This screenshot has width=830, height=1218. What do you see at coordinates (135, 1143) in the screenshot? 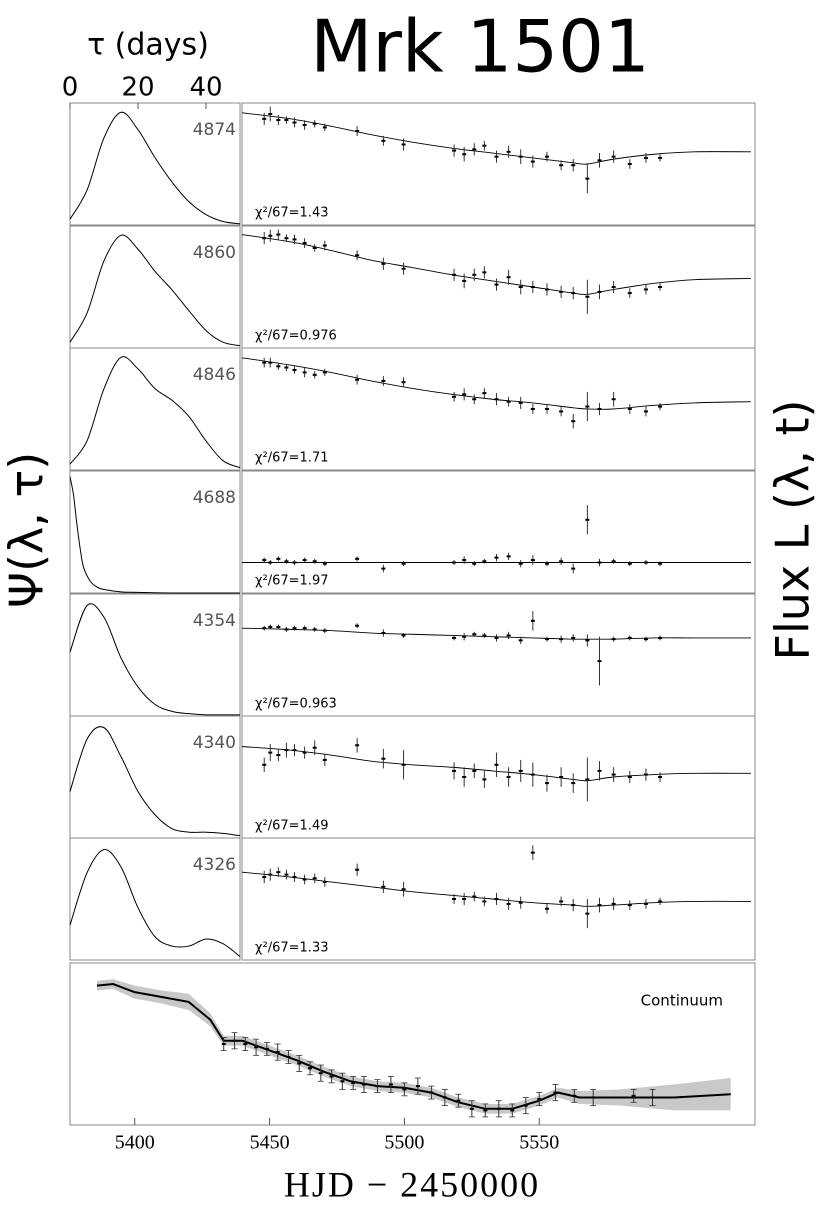
I see `x-tick-label: 5400` at bounding box center [135, 1143].